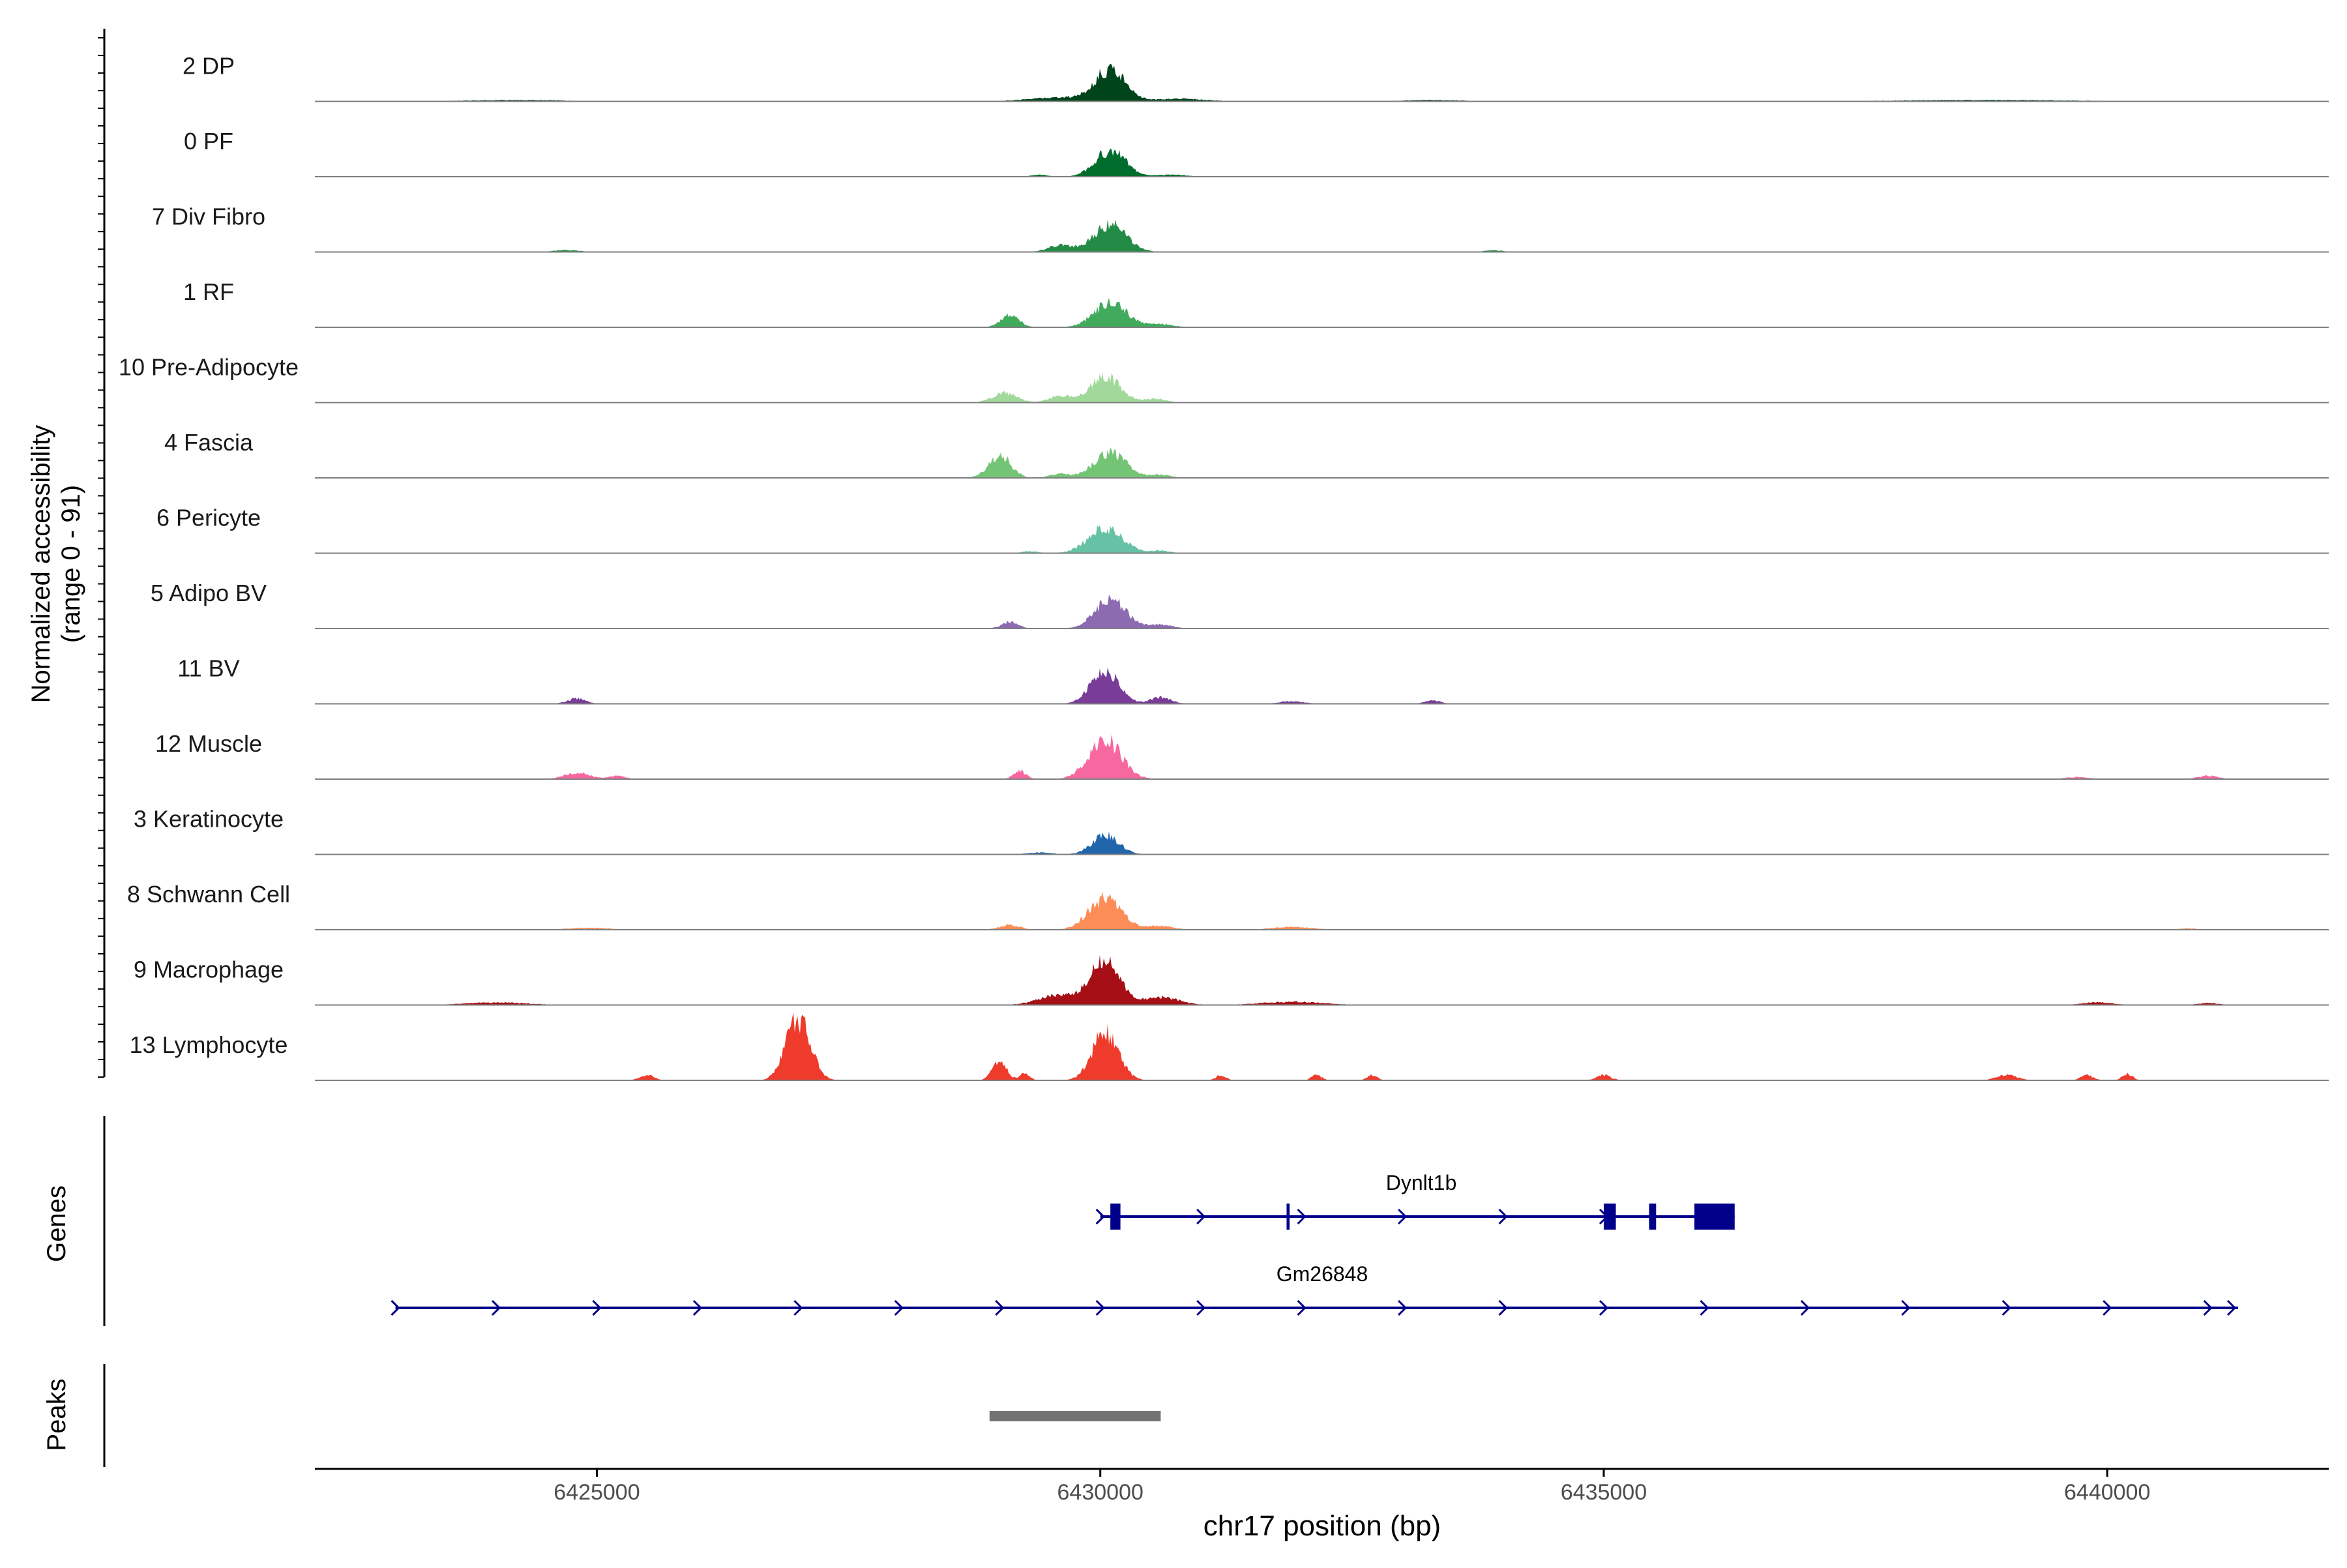 This screenshot has height=1568, width=2347. What do you see at coordinates (41, 564) in the screenshot?
I see `y-axis-label-line1: Normalized accessibility` at bounding box center [41, 564].